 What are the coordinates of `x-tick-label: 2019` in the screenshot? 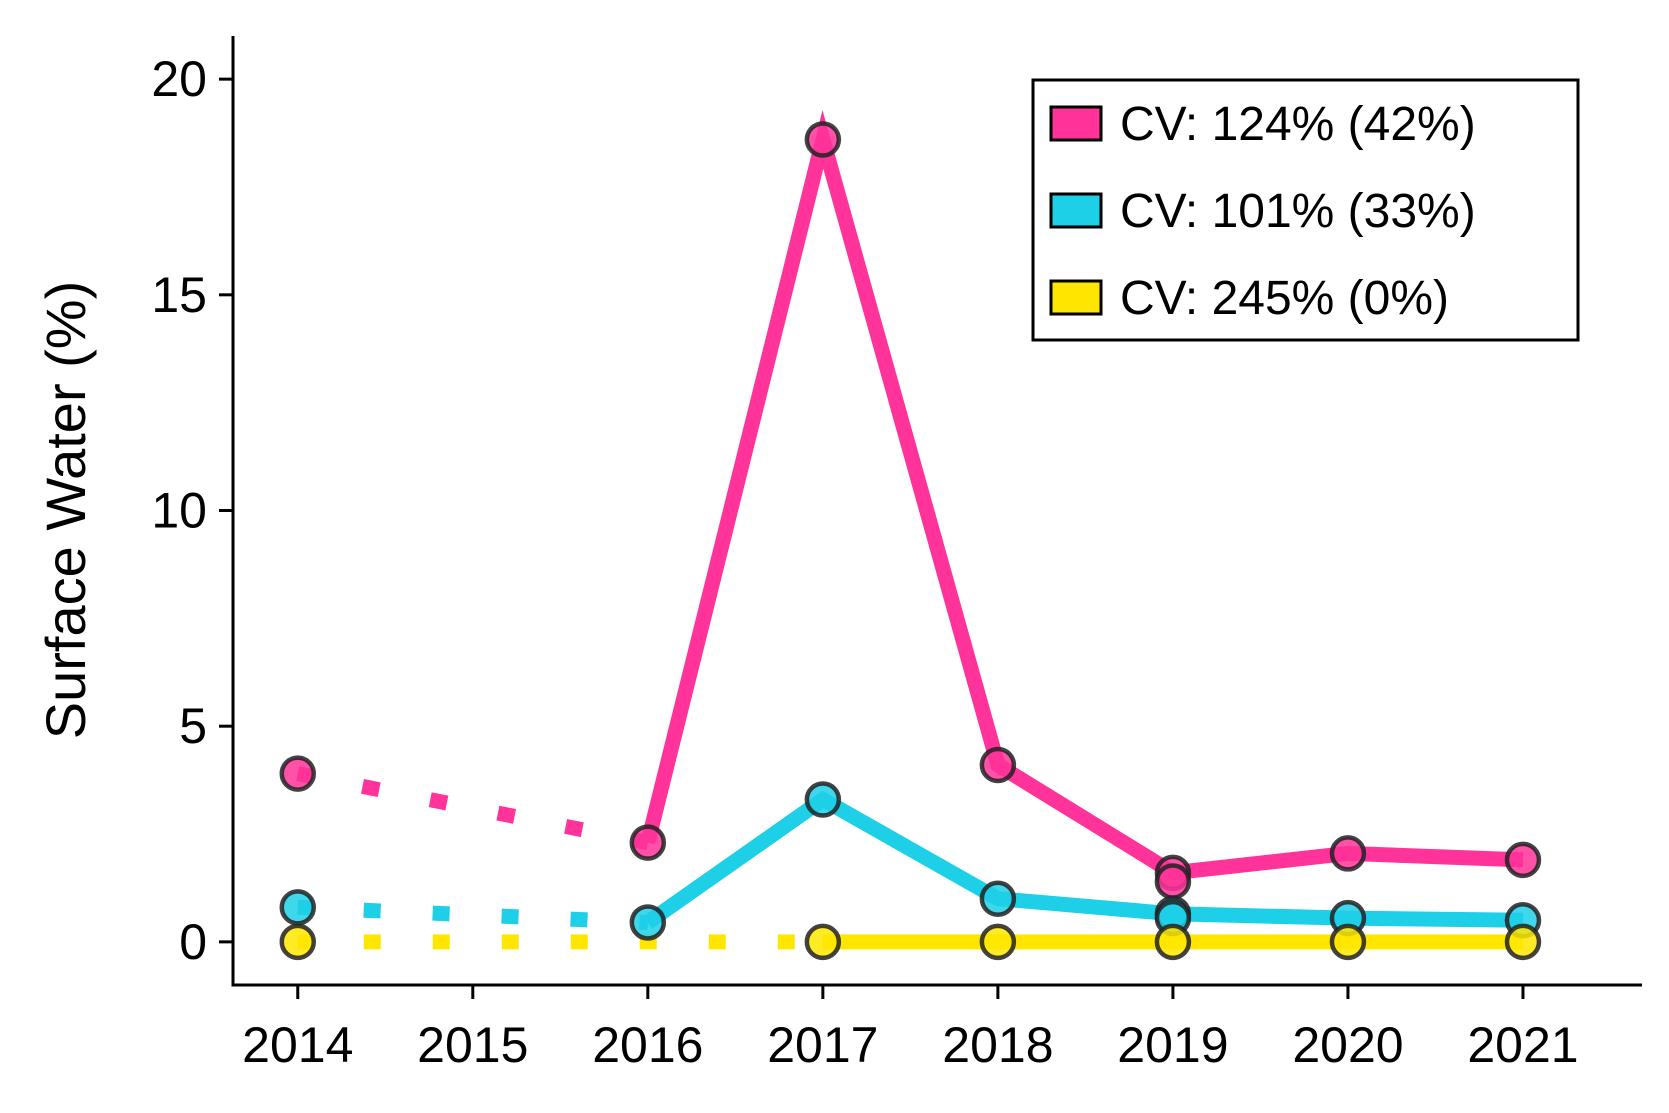 It's located at (1172, 1045).